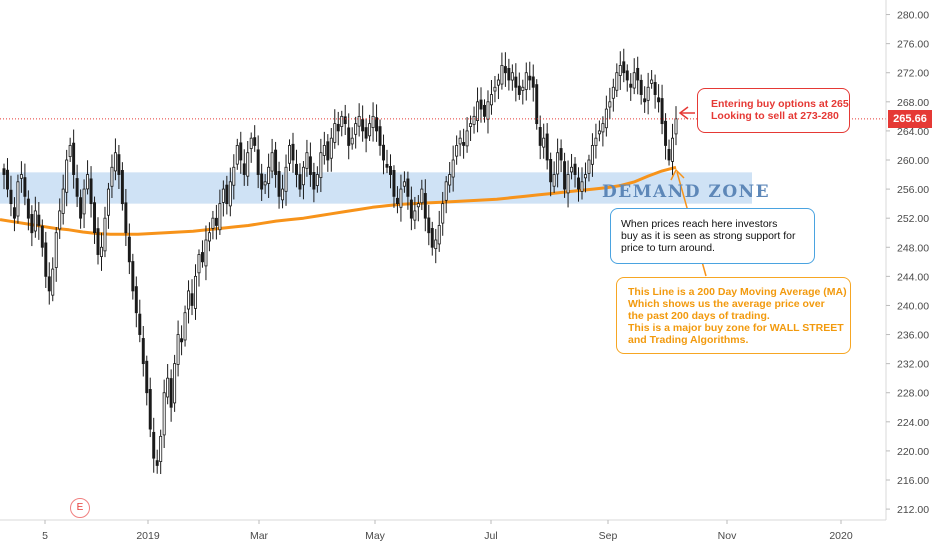  What do you see at coordinates (913, 161) in the screenshot?
I see `price-tick-label: 260.00` at bounding box center [913, 161].